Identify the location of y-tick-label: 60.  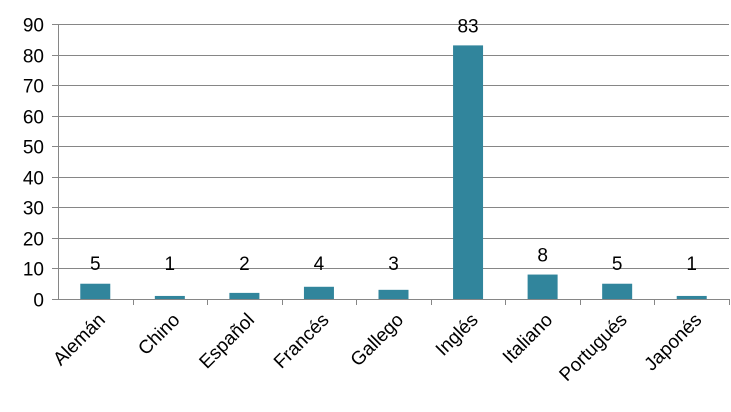
(33, 118).